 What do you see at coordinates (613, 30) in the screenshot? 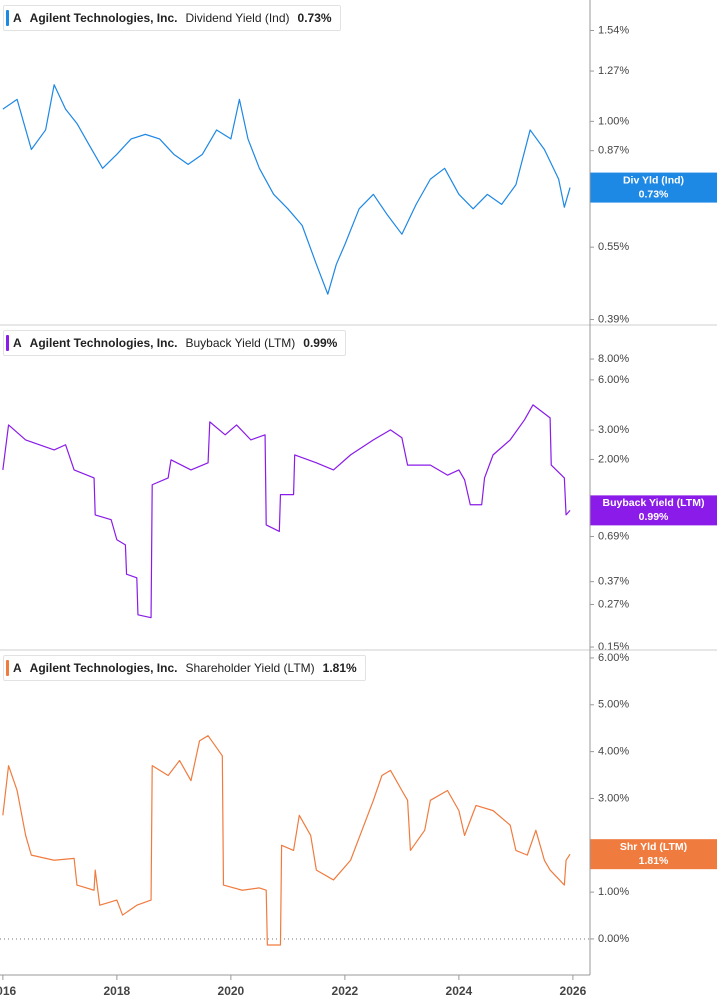
I see `y-tick-label: 1.54%` at bounding box center [613, 30].